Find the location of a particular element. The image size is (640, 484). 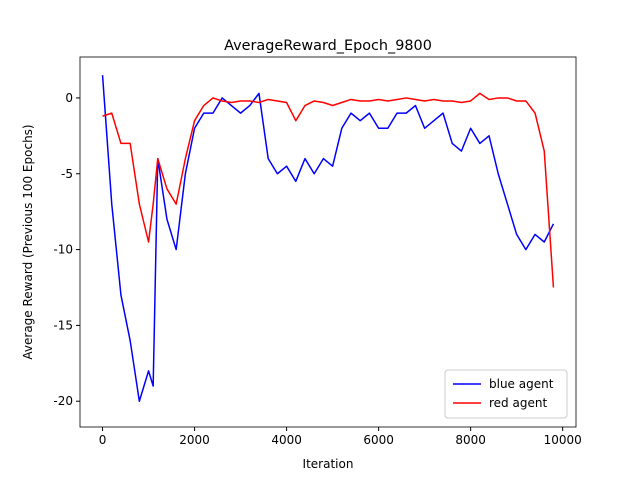

y-tick-label: -15 is located at coordinates (63, 325).